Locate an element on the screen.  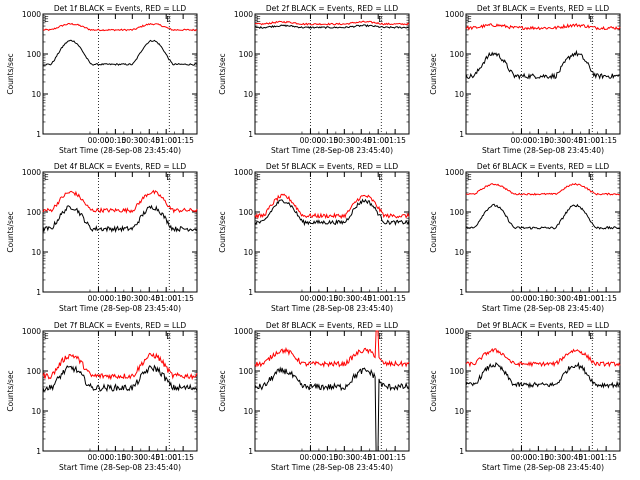
chart-title: Det 1f BLACK = Events, RED = LLD is located at coordinates (120, 8).